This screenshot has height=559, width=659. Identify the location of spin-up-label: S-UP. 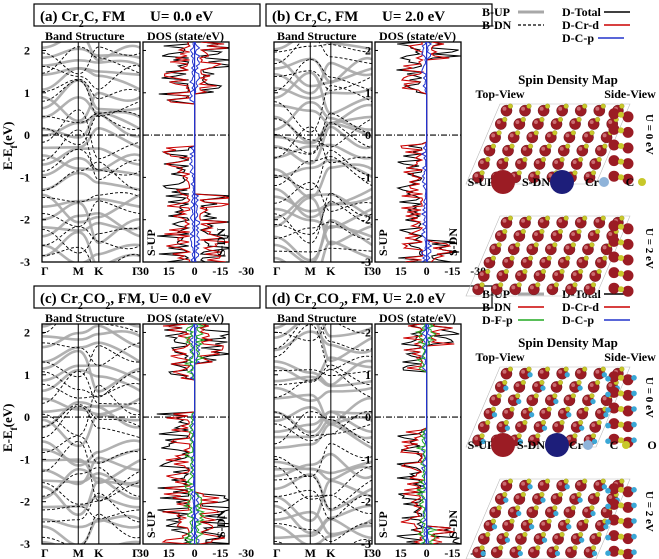
(151, 524).